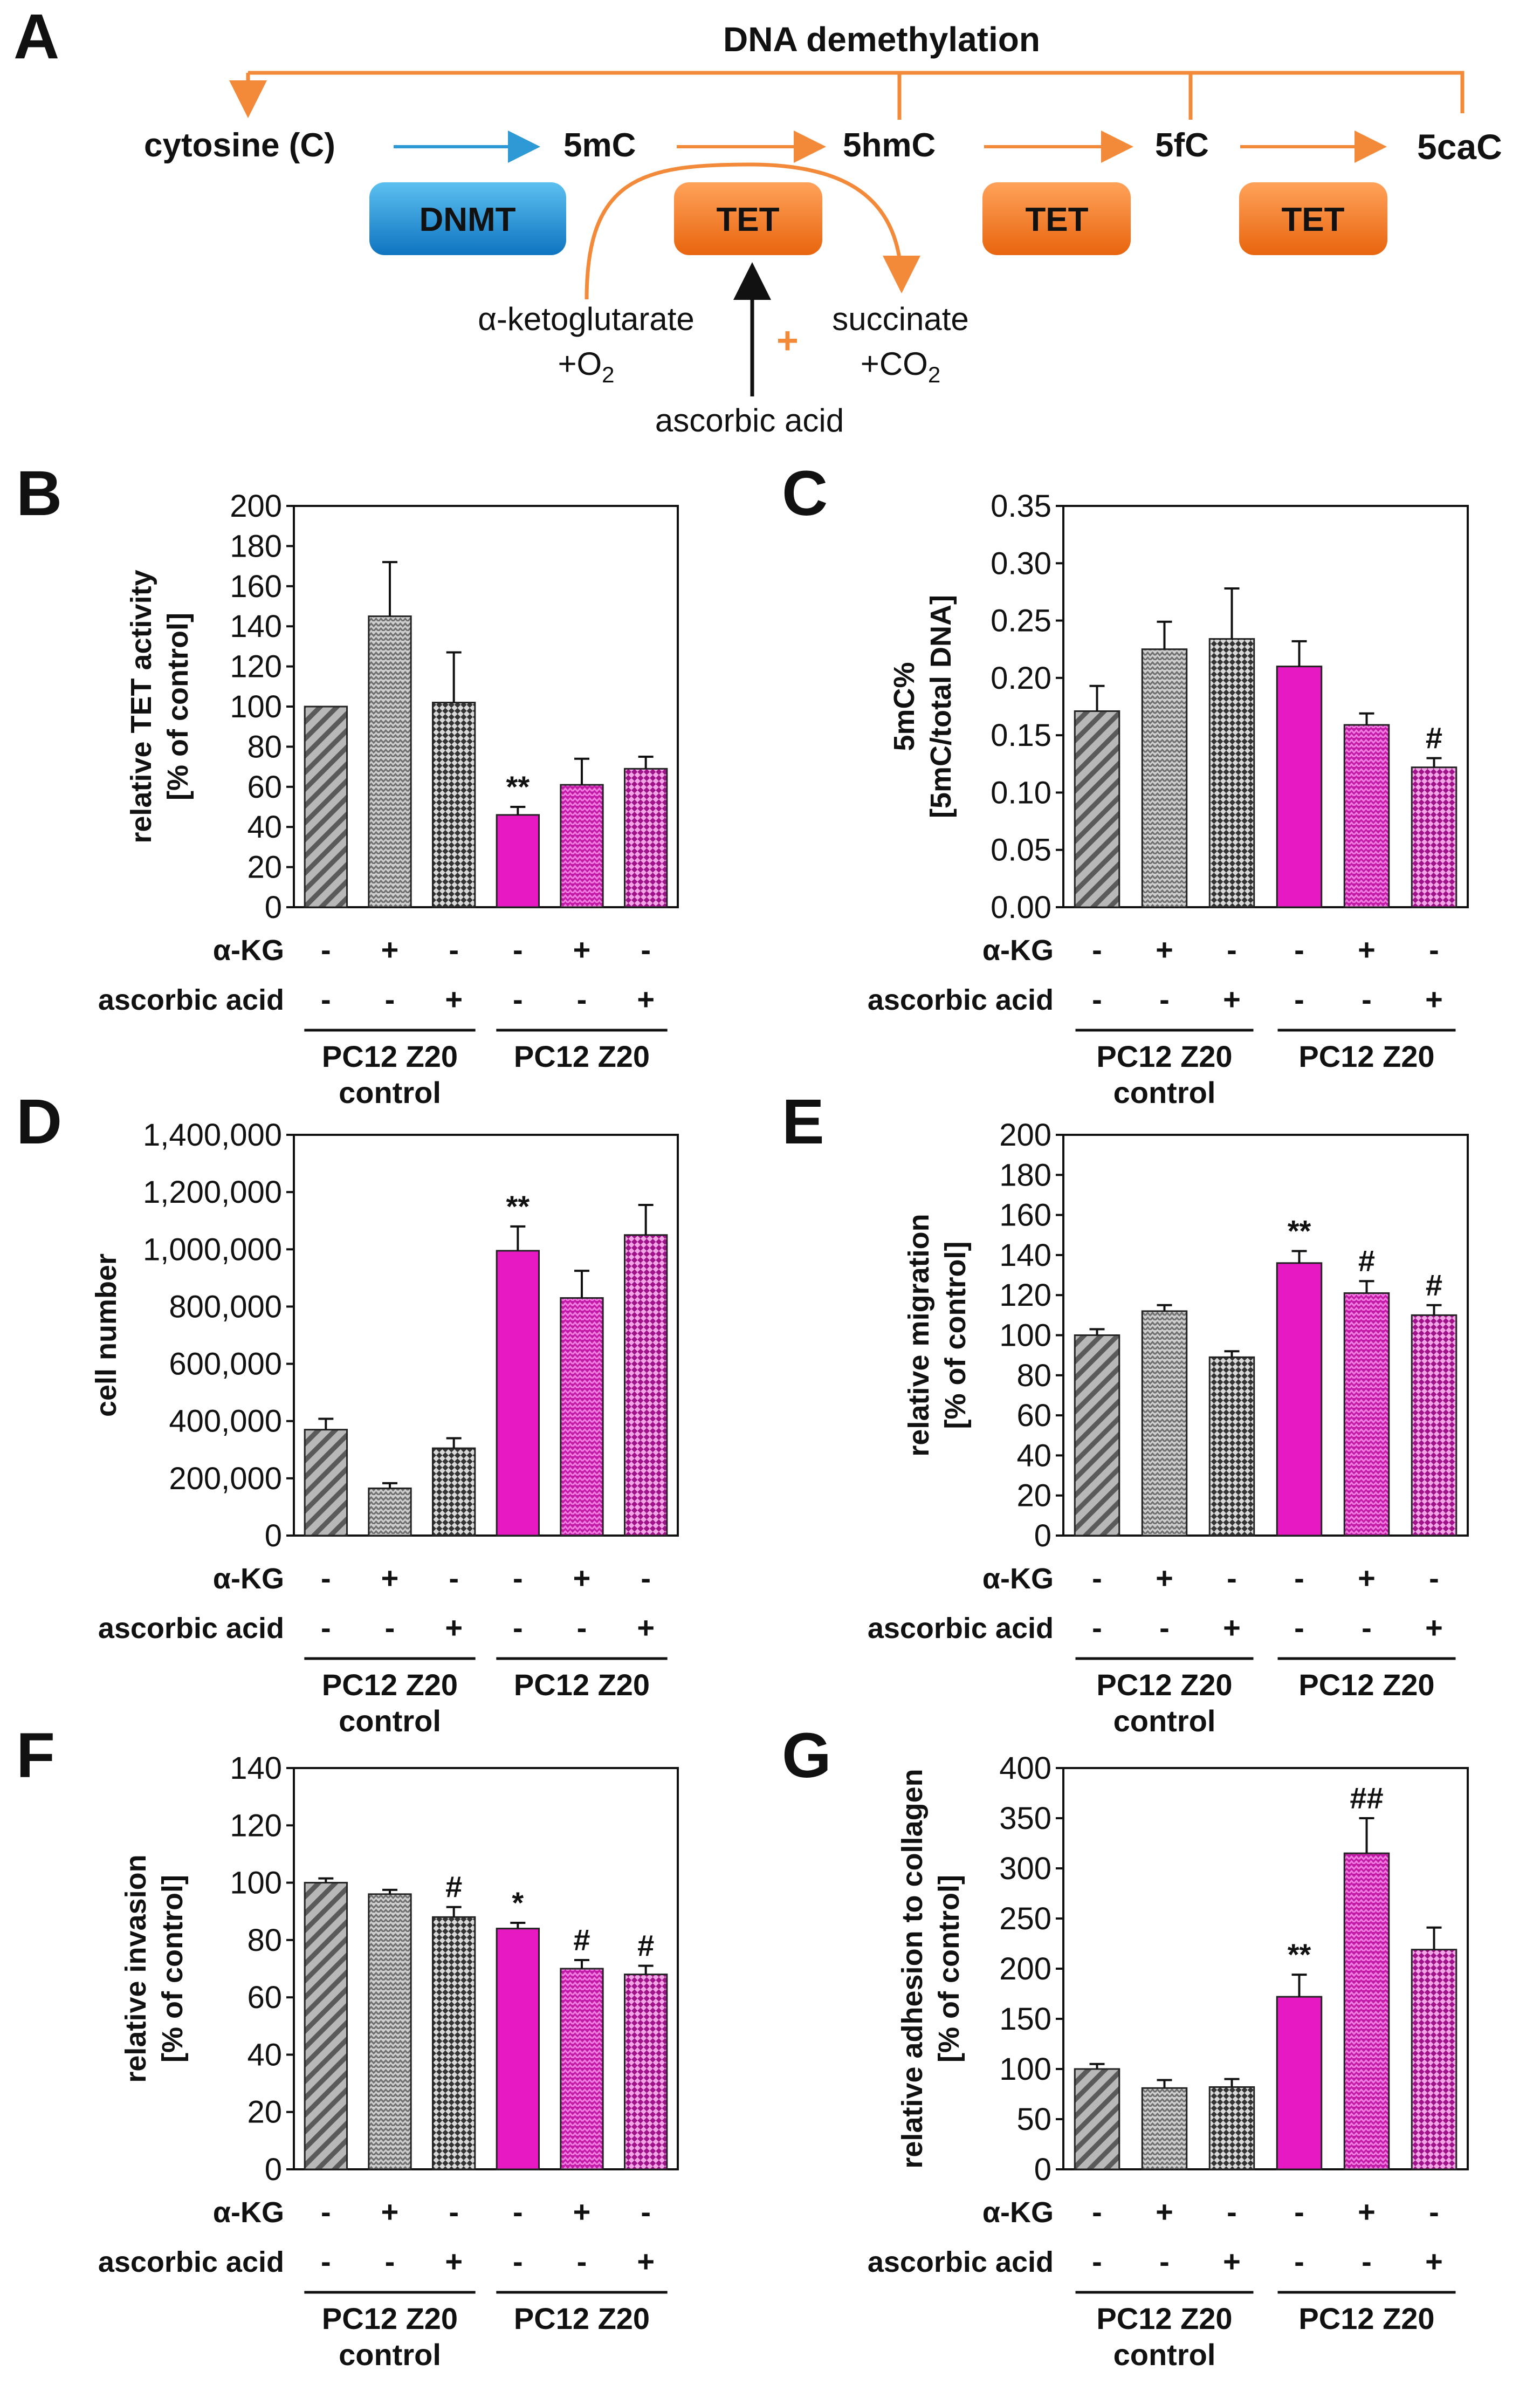 The height and width of the screenshot is (2391, 1540). Describe the element at coordinates (1025, 1335) in the screenshot. I see `y-tick-label: 100` at that location.